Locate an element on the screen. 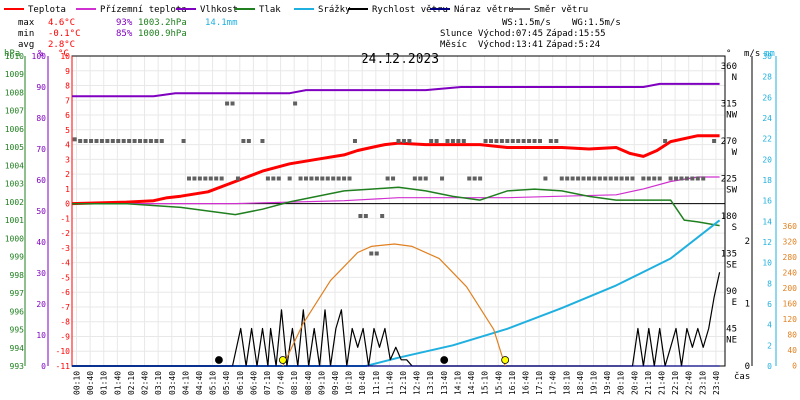  moonset-marker is located at coordinates (219, 360).